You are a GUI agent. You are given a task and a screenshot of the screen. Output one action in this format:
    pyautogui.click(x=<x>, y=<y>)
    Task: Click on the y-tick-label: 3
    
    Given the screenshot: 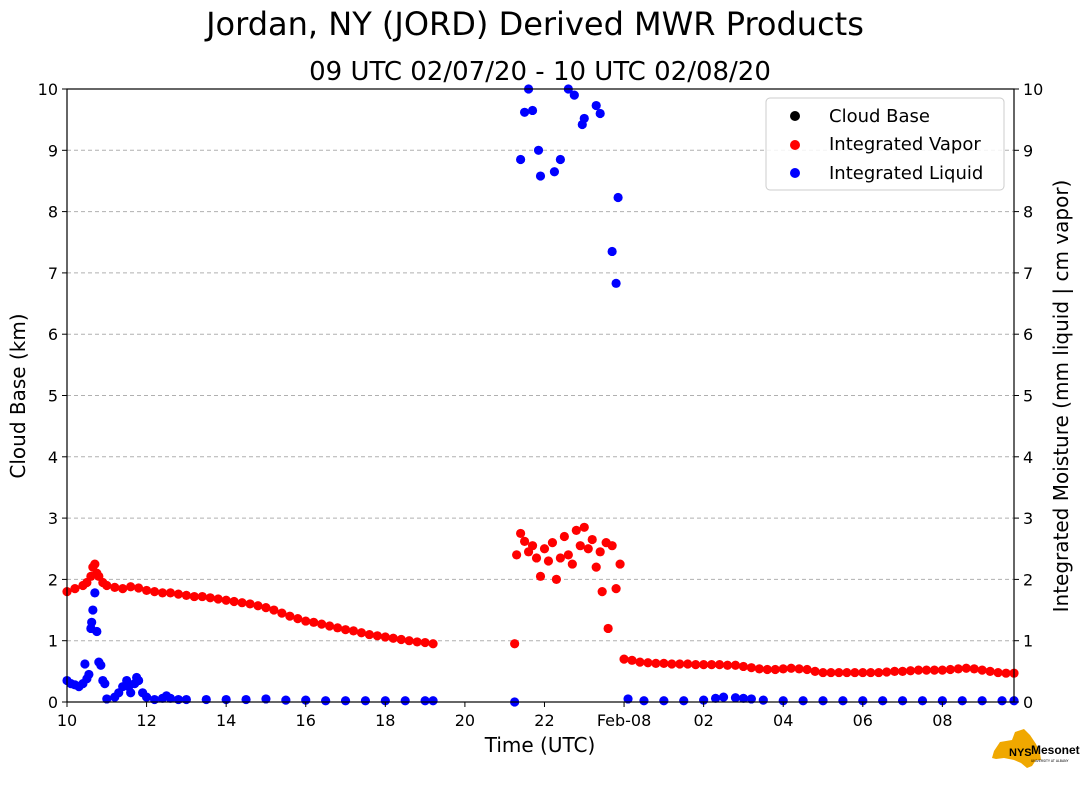 What is the action you would take?
    pyautogui.click(x=53, y=518)
    